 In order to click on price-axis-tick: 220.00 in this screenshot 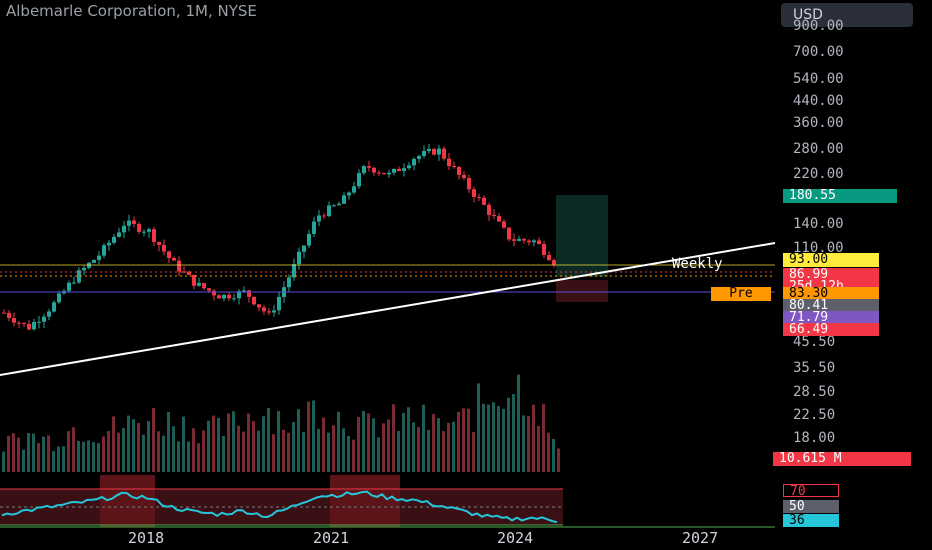, I will do `click(818, 174)`.